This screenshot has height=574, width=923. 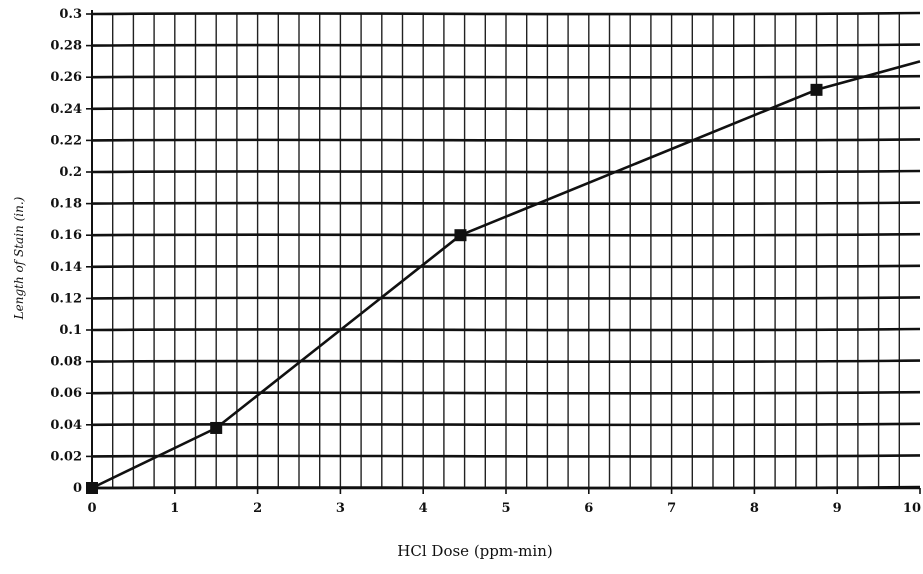 What do you see at coordinates (66, 235) in the screenshot?
I see `y-tick-label: 0.16` at bounding box center [66, 235].